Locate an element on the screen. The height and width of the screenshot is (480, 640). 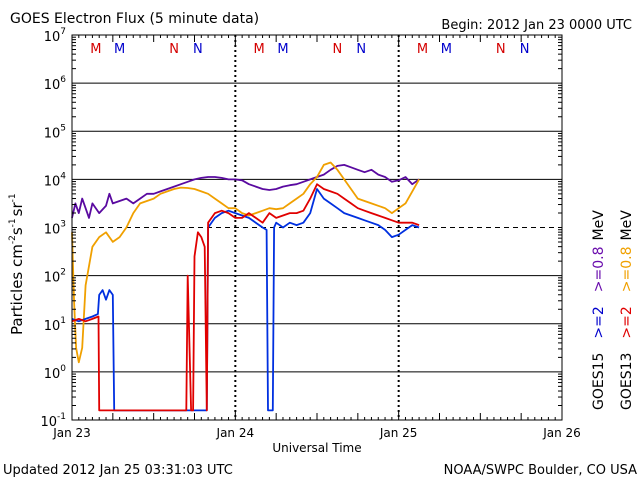
legend-goes15: GOES15 >=2 >=0.8 MeV is located at coordinates (599, 310).